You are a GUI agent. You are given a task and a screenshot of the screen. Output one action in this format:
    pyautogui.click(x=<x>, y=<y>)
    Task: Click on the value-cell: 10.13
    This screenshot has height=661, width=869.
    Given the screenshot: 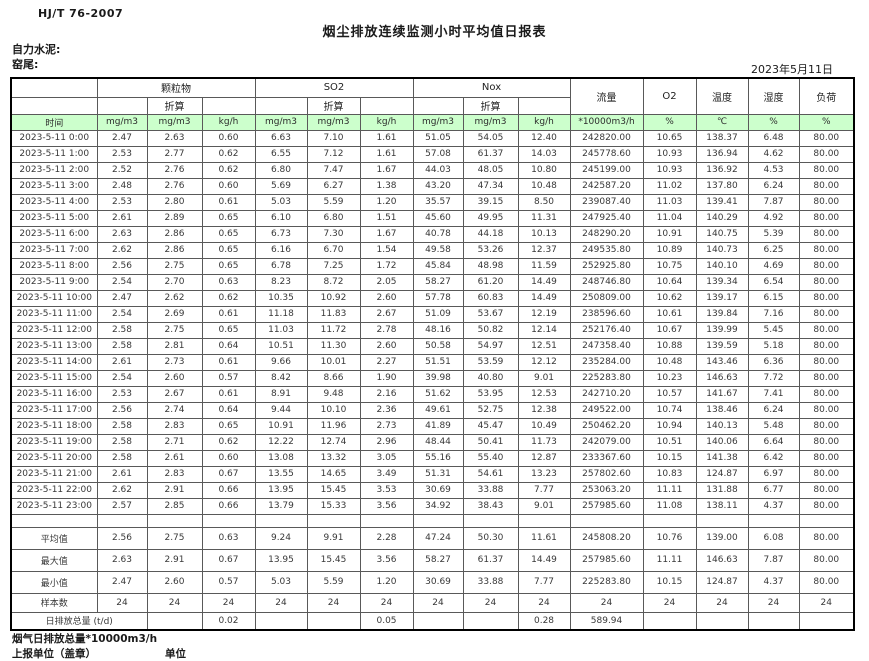 What is the action you would take?
    pyautogui.click(x=544, y=234)
    